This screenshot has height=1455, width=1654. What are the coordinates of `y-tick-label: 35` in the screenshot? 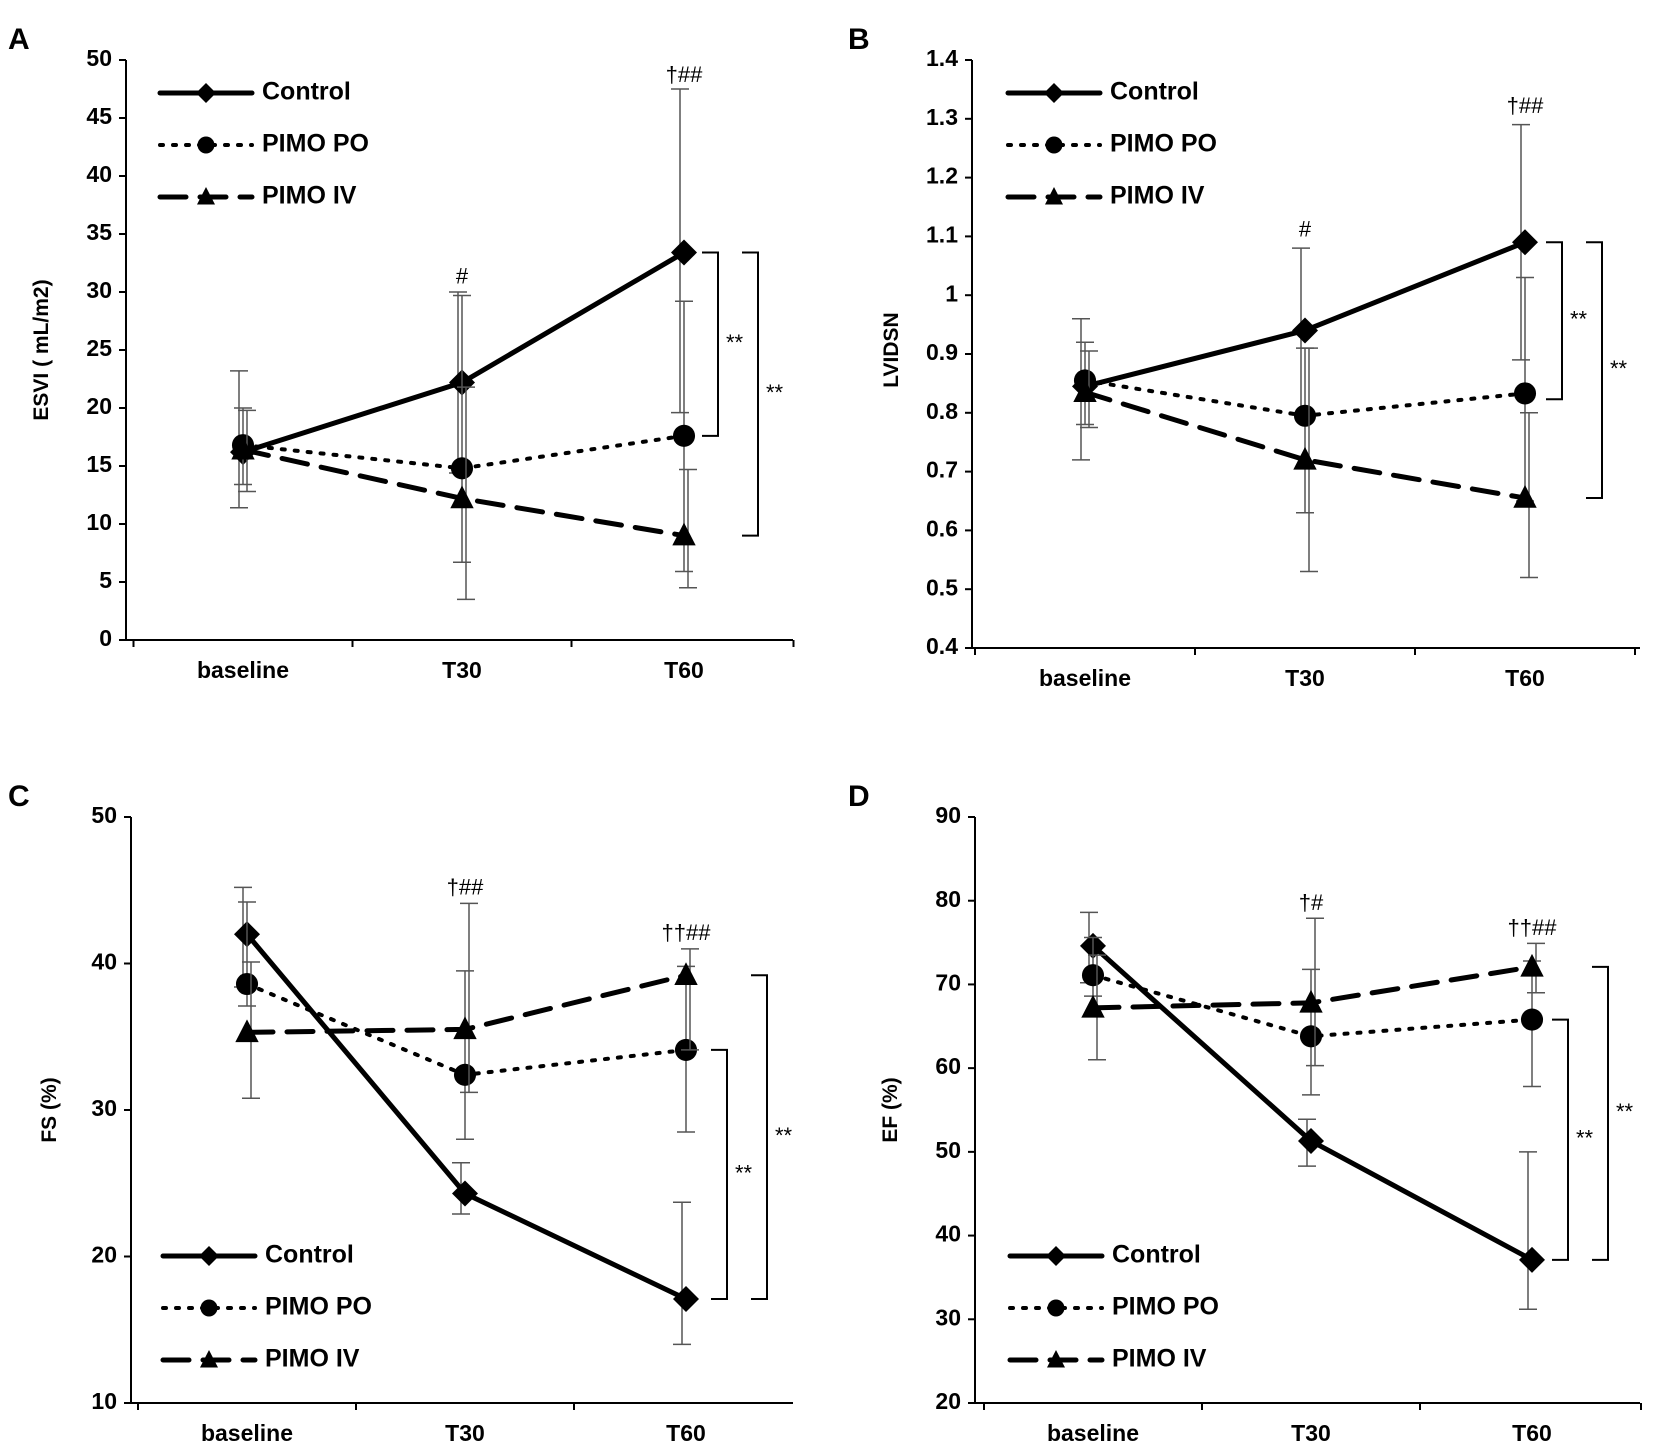 It's located at (99, 232).